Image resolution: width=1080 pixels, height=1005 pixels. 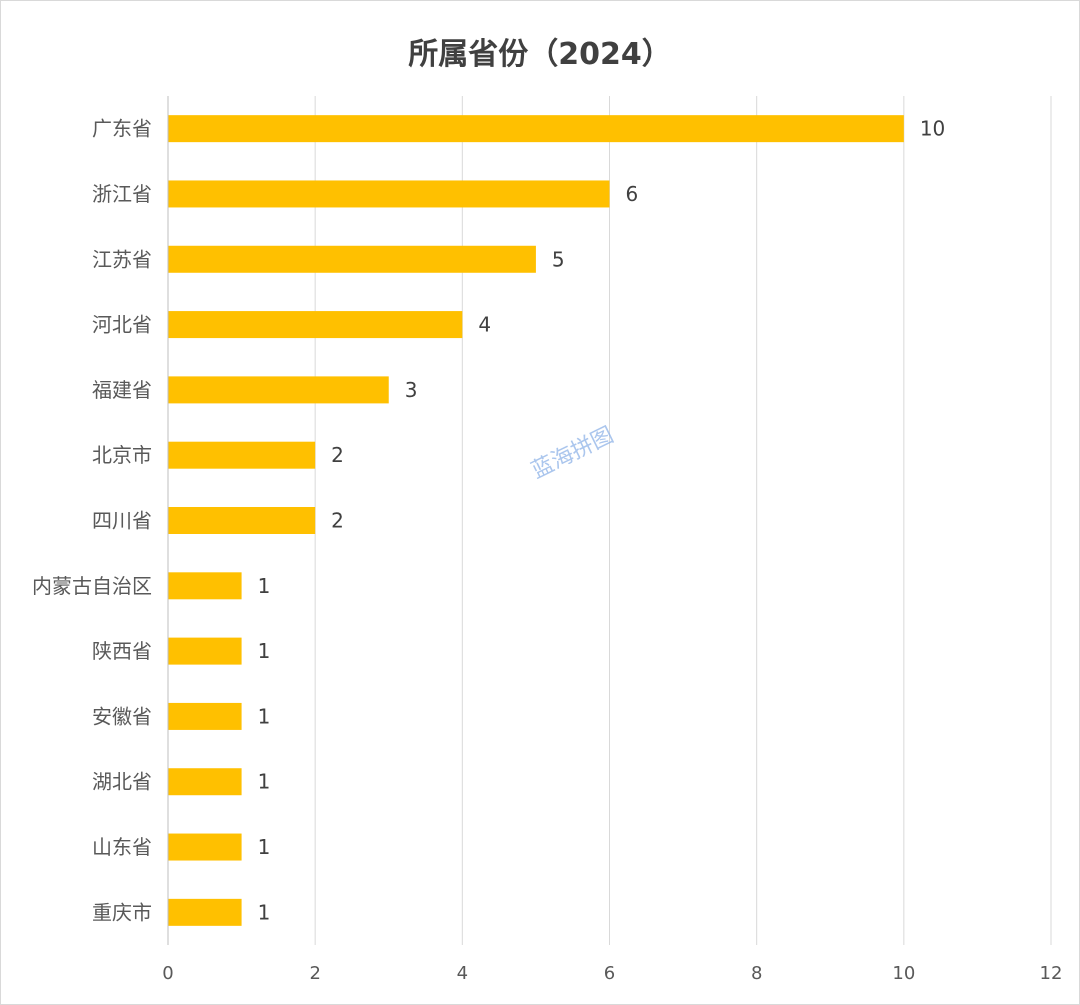 What do you see at coordinates (389, 194) in the screenshot?
I see `bar-浙江省` at bounding box center [389, 194].